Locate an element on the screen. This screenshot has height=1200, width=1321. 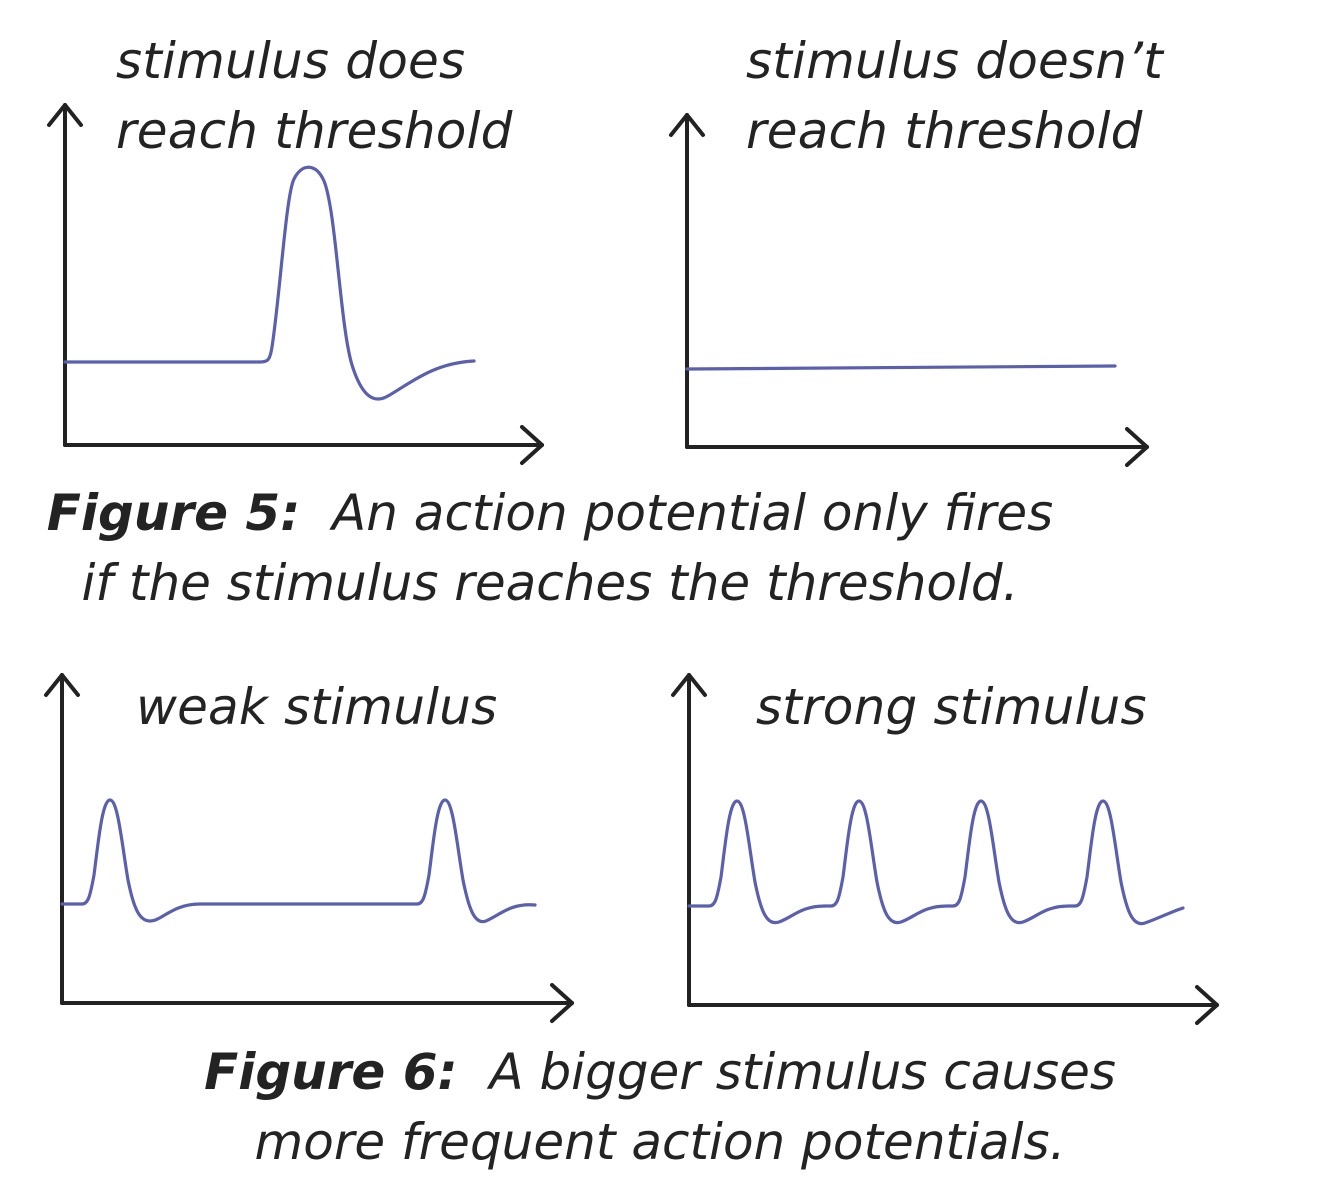
figure-6-caption-text-1: A bigger stimulus causes is located at coordinates (802, 1072).